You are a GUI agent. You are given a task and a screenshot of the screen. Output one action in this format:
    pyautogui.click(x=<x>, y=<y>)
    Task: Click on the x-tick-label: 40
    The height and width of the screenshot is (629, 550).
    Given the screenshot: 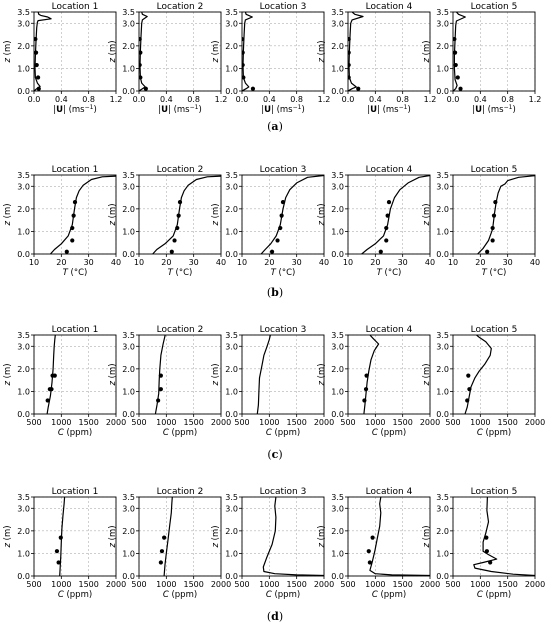 What is the action you would take?
    pyautogui.click(x=324, y=262)
    